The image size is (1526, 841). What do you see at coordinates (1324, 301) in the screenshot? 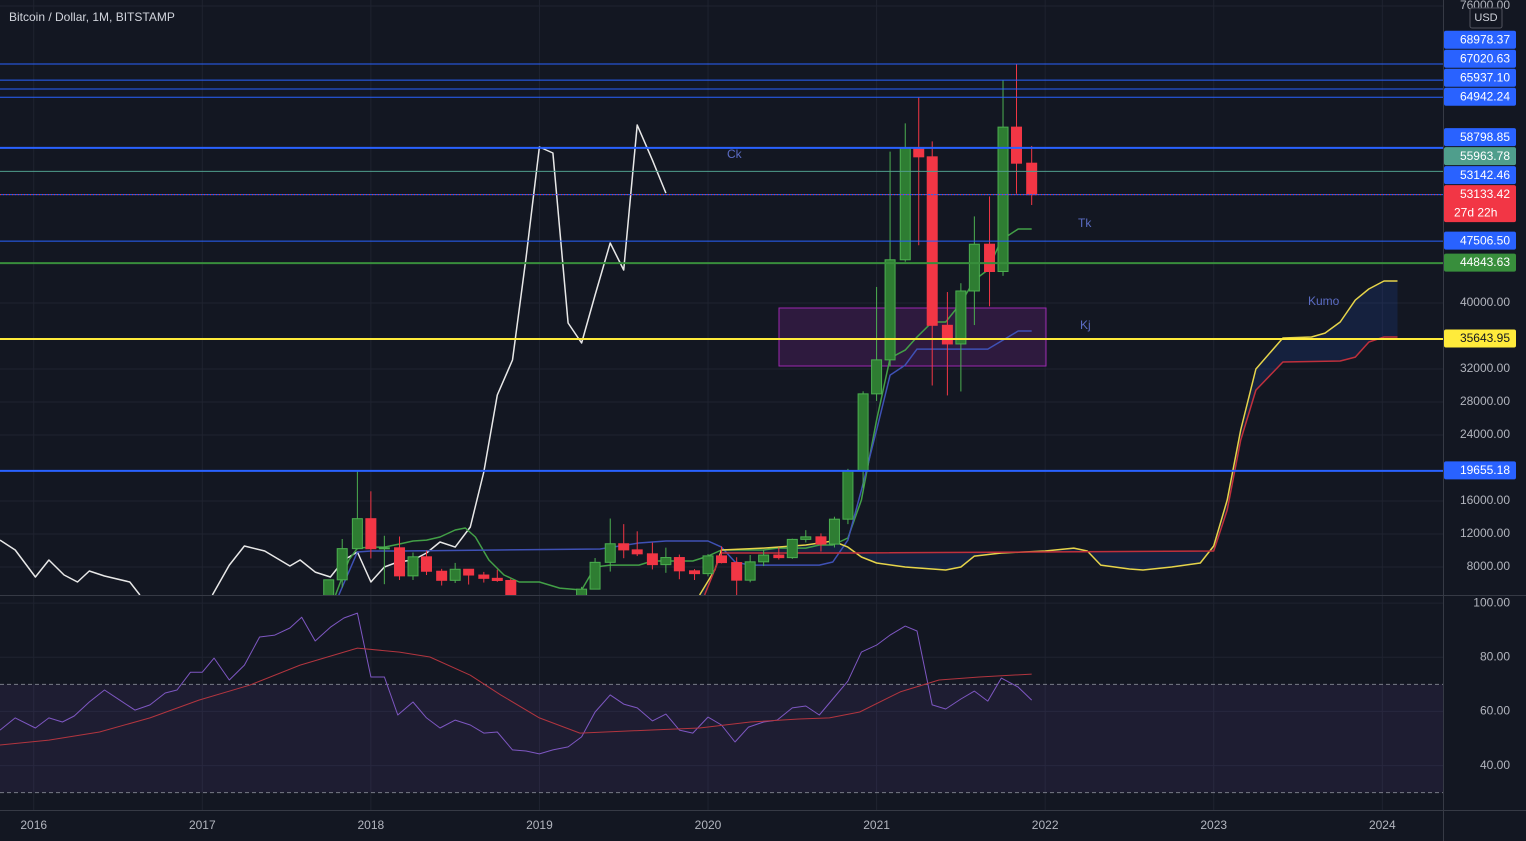
I see `annotation: Kumo` at bounding box center [1324, 301].